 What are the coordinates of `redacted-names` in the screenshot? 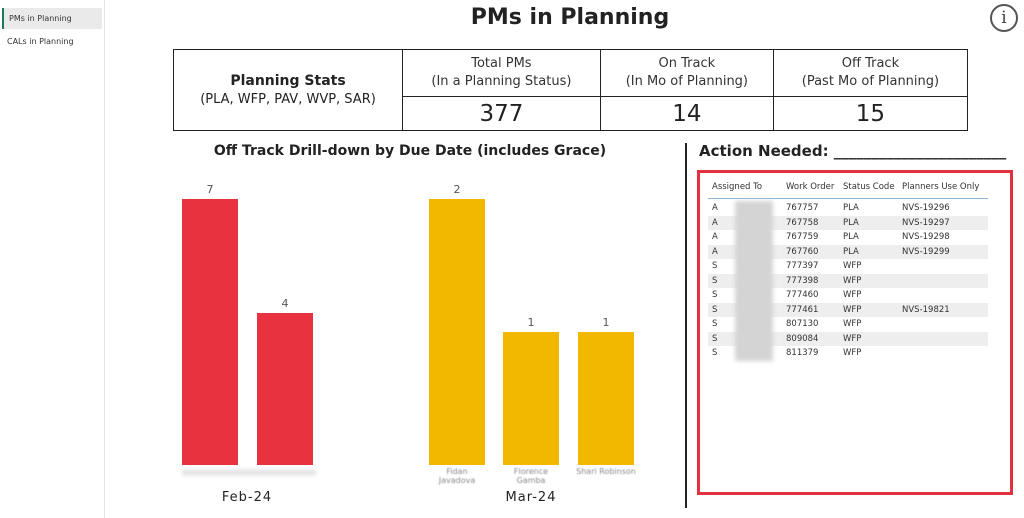 It's located at (754, 281).